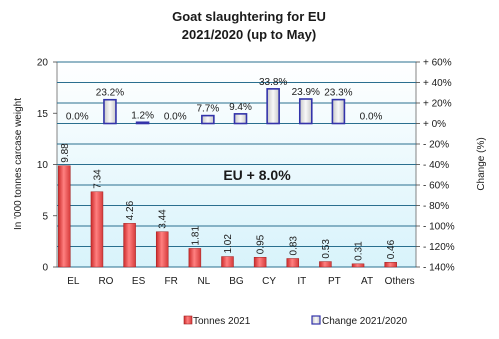 The height and width of the screenshot is (339, 499). What do you see at coordinates (334, 281) in the screenshot?
I see `x-tick-label: PT` at bounding box center [334, 281].